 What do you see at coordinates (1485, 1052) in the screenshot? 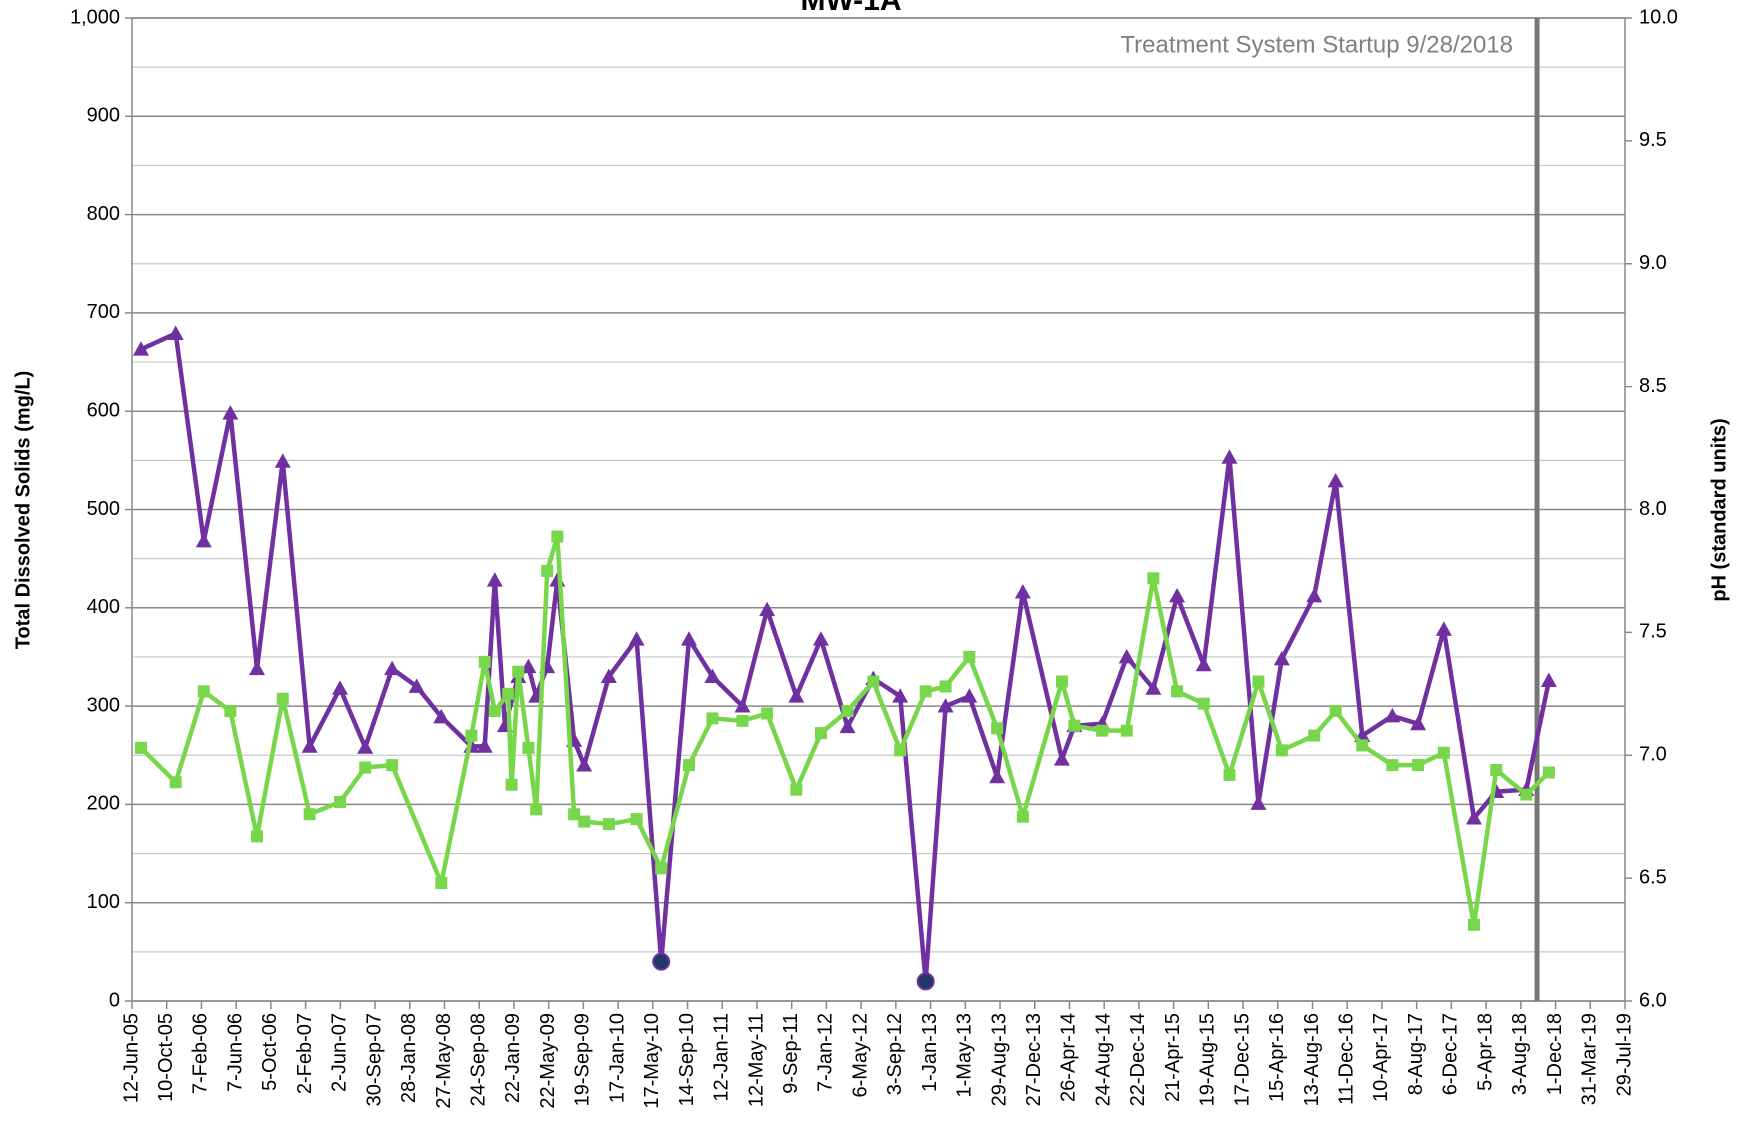
I see `x-tick-label: 5-Apr-18` at bounding box center [1485, 1052].